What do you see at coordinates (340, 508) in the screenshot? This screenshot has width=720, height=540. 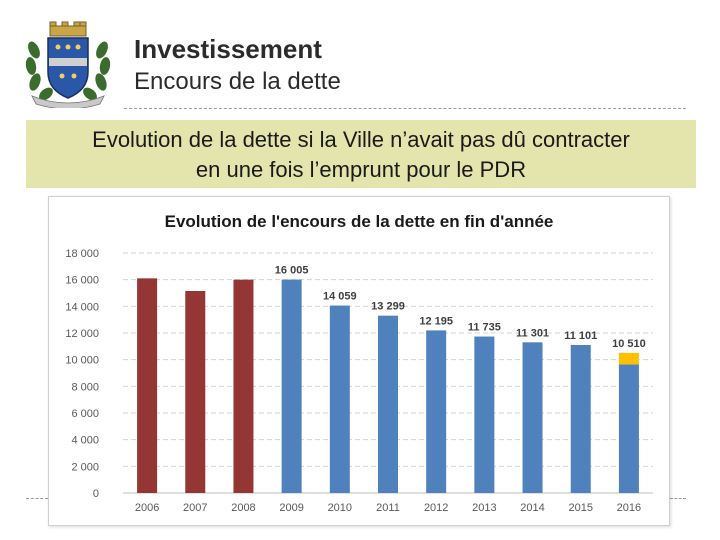 I see `x-tick-label: 2010` at bounding box center [340, 508].